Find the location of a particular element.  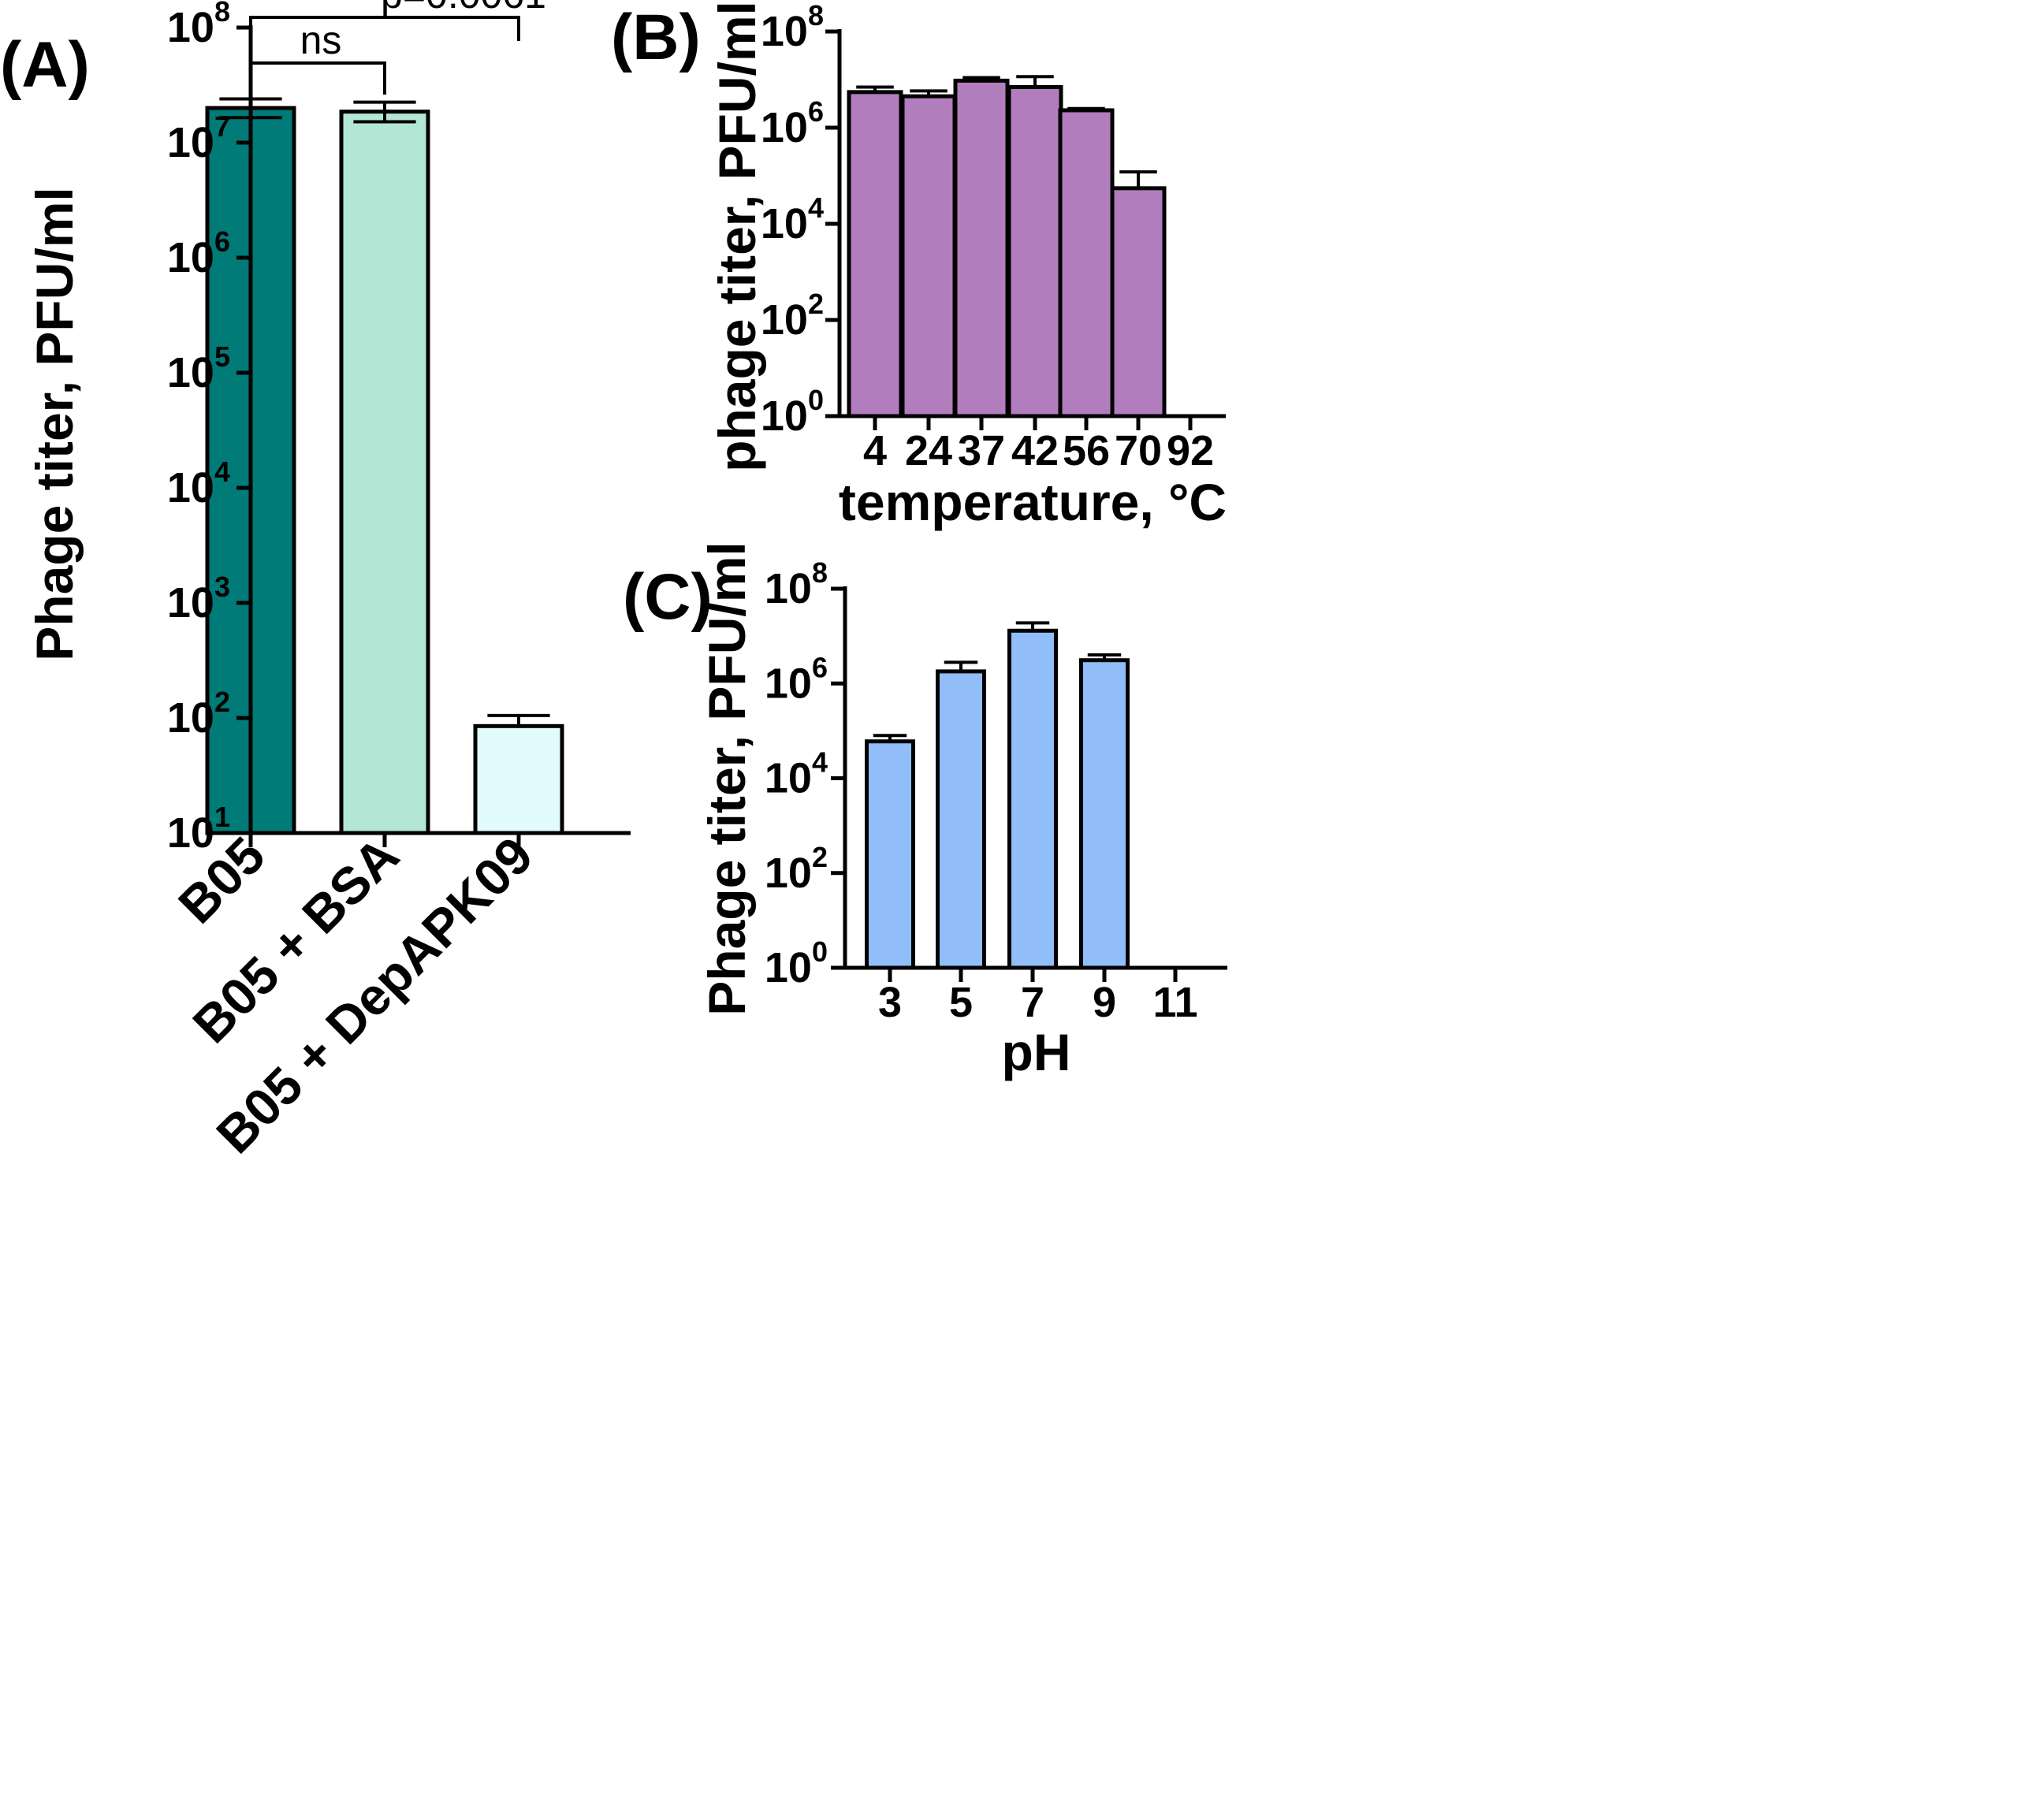

x-axis-label: temperature, °C is located at coordinates (1033, 502).